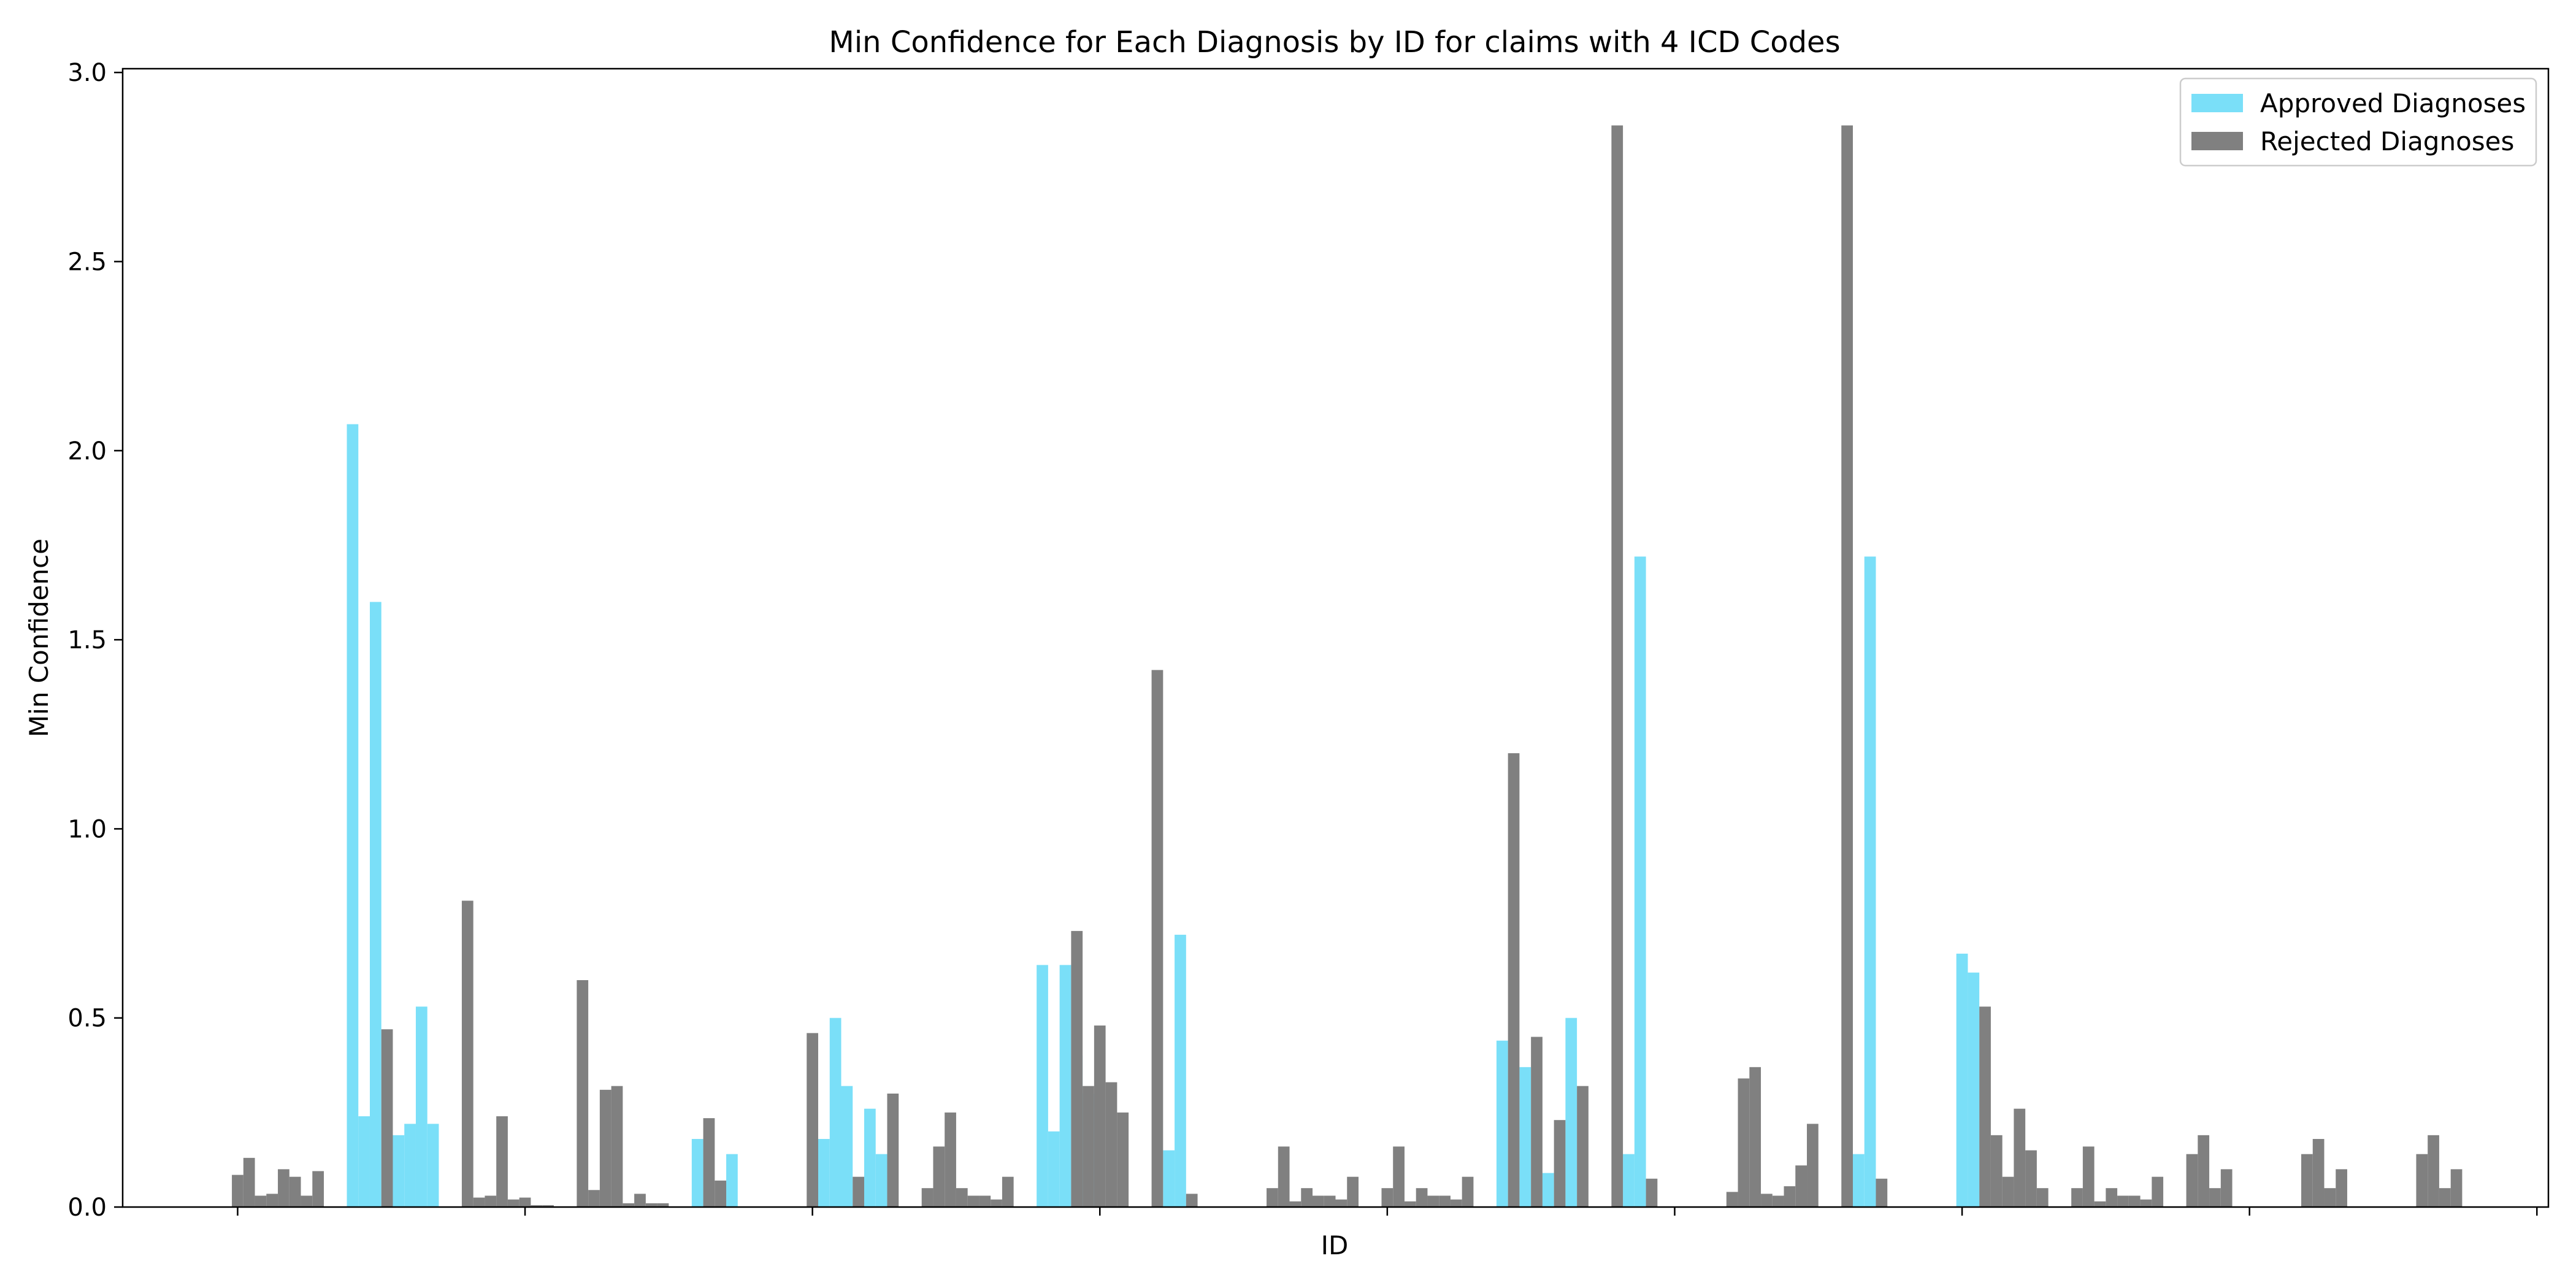  What do you see at coordinates (2358, 122) in the screenshot?
I see `legend-box` at bounding box center [2358, 122].